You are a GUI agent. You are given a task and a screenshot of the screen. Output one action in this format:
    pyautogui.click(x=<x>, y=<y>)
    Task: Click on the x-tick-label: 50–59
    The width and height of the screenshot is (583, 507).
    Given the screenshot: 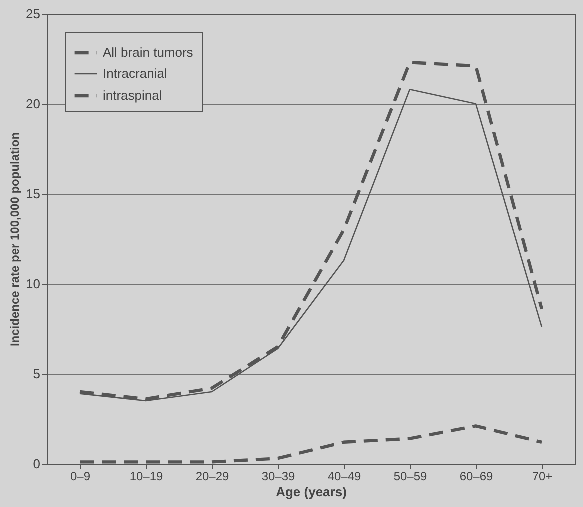 What is the action you would take?
    pyautogui.click(x=411, y=477)
    